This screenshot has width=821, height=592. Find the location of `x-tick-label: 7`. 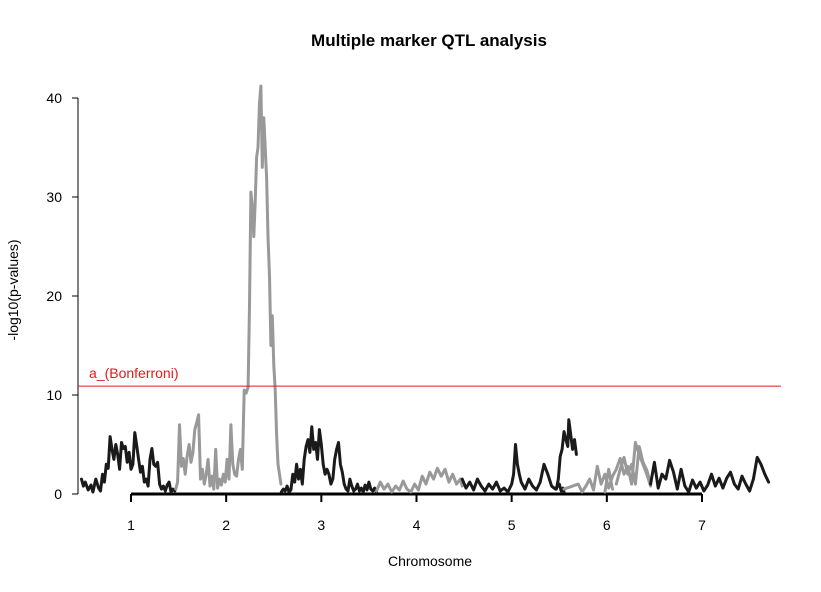

x-tick-label: 7 is located at coordinates (702, 525).